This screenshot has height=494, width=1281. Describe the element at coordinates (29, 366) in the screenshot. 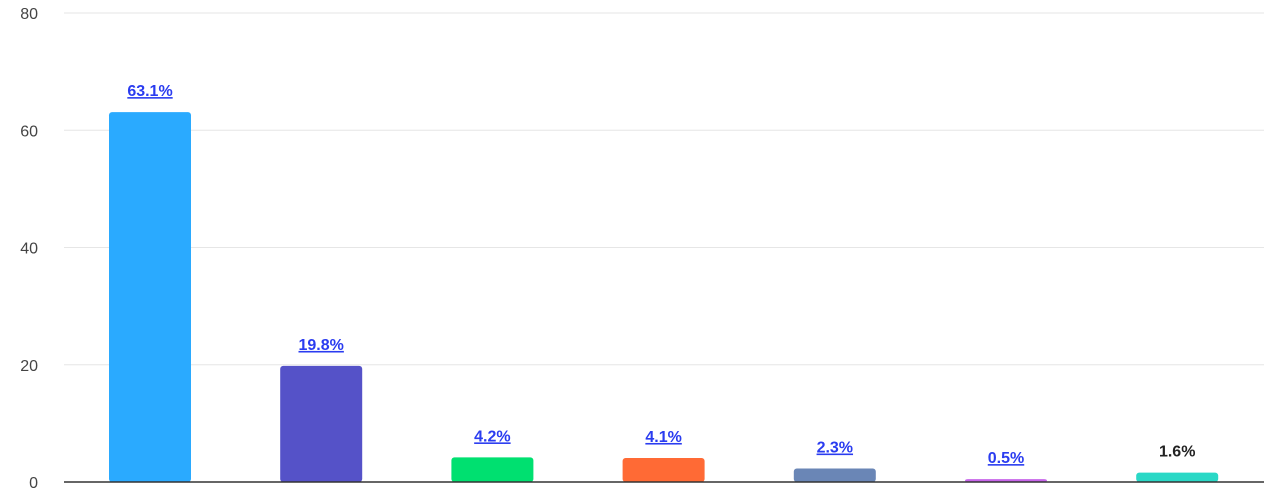

I see `y-tick-label: 20` at that location.